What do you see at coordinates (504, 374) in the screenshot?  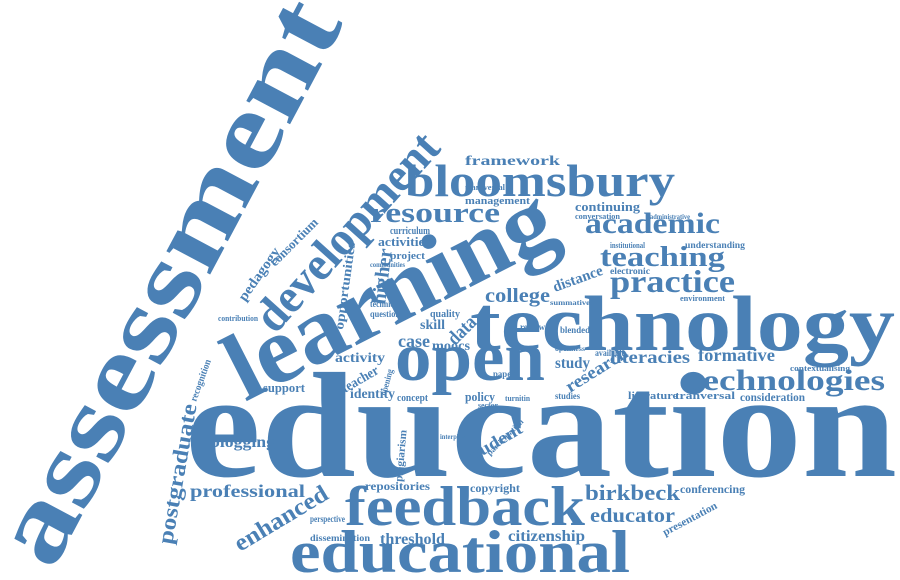 I see `word: paper` at bounding box center [504, 374].